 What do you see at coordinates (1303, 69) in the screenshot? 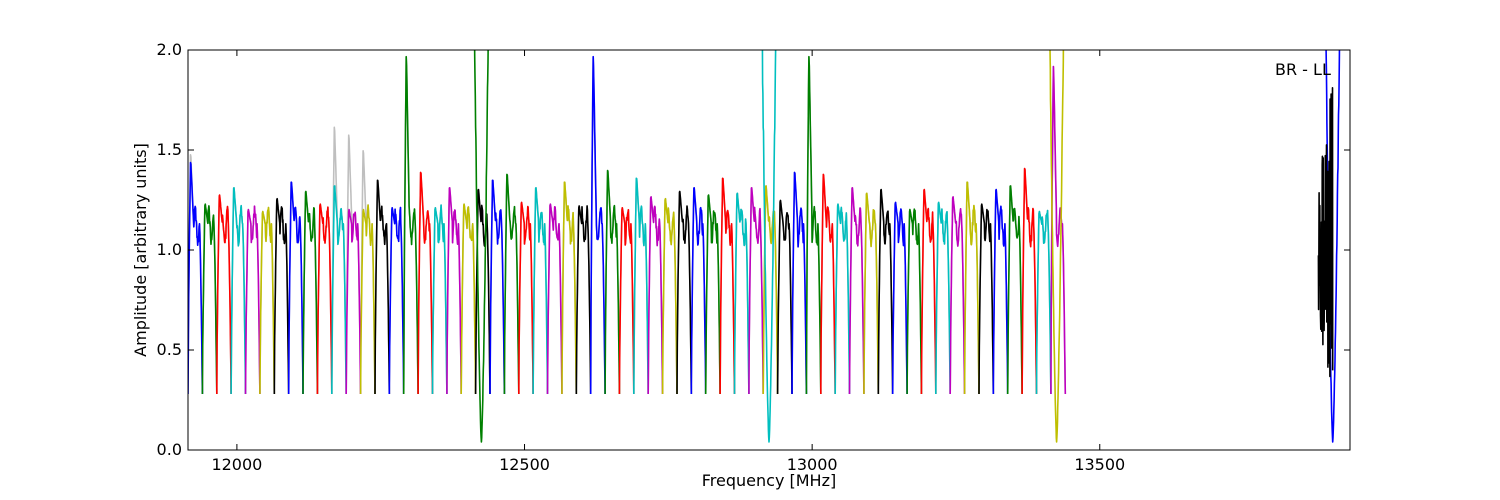
I see `annotation-label: BR - LL` at bounding box center [1303, 69].